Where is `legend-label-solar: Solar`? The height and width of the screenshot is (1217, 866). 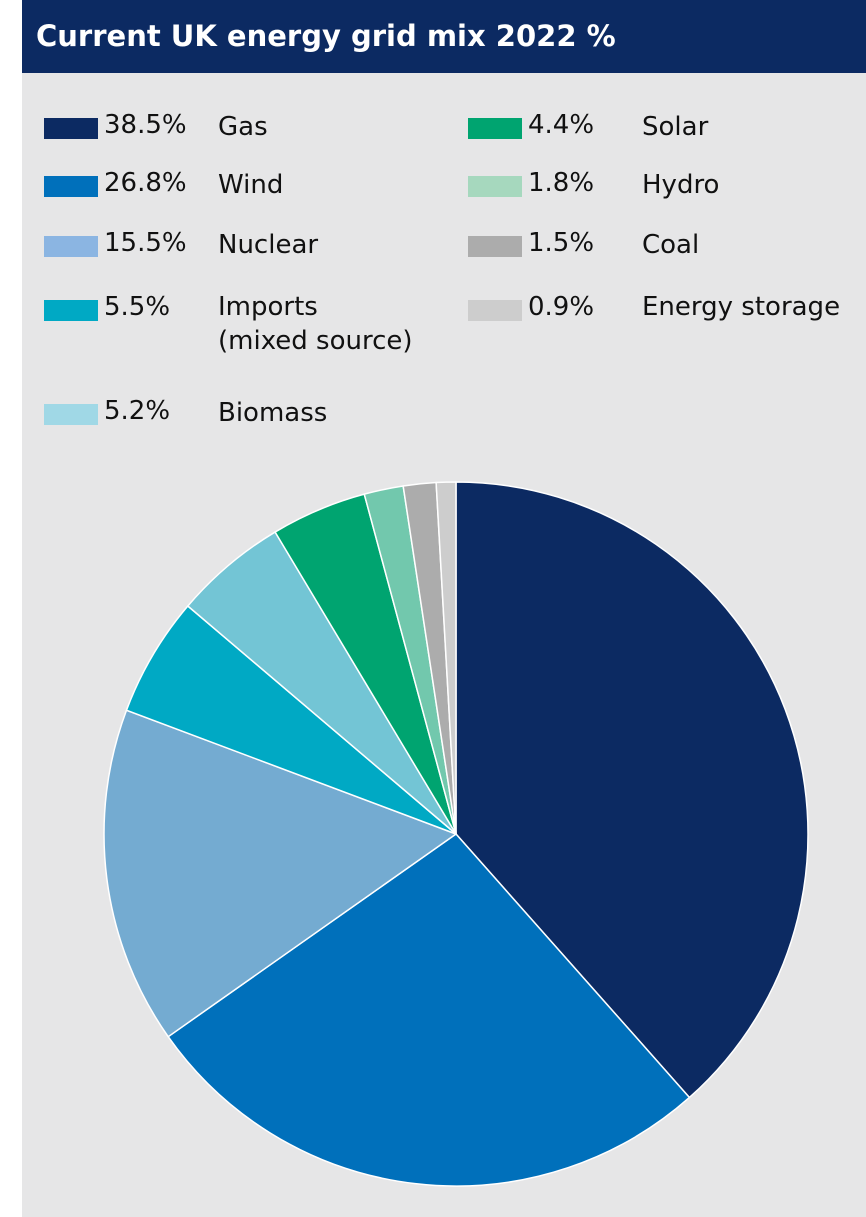 legend-label-solar: Solar is located at coordinates (675, 127).